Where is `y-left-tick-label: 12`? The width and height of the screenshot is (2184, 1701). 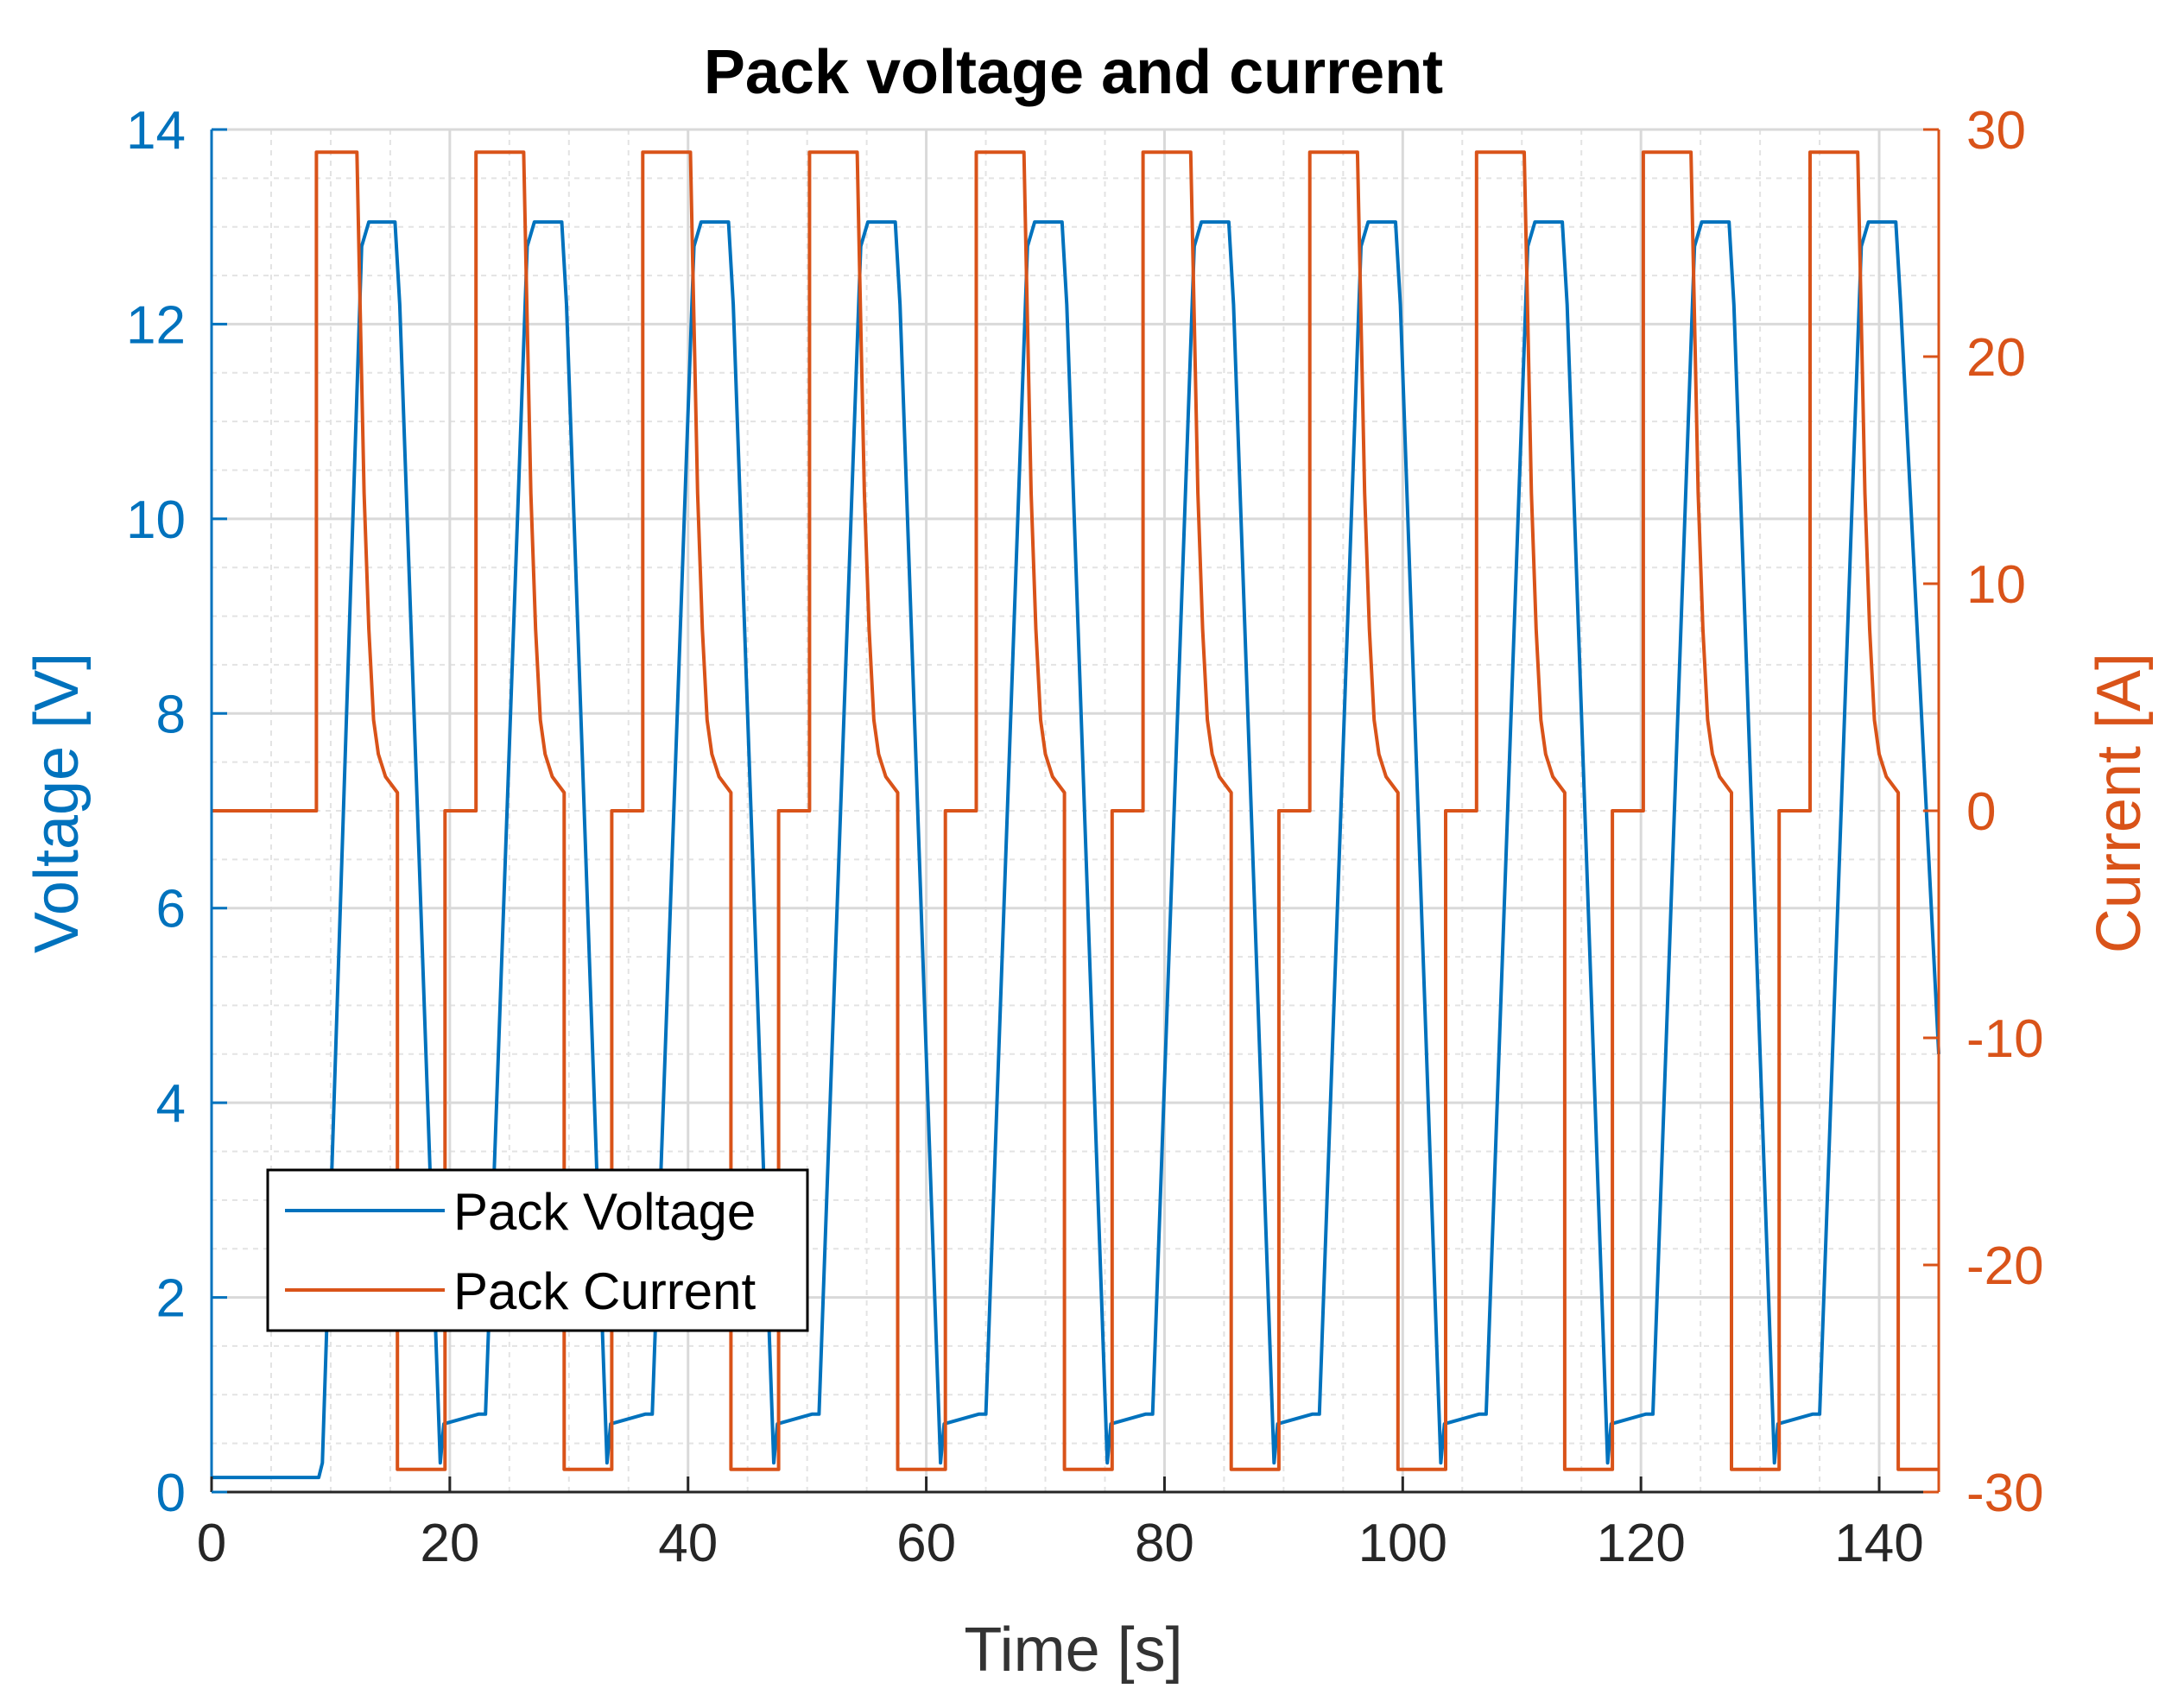 y-left-tick-label: 12 is located at coordinates (156, 325).